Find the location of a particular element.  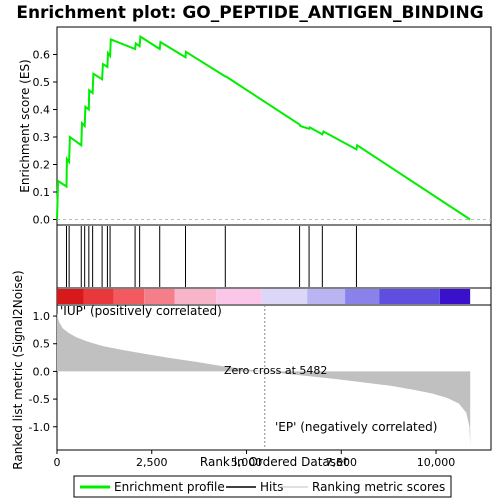

legend-frame is located at coordinates (262, 486).